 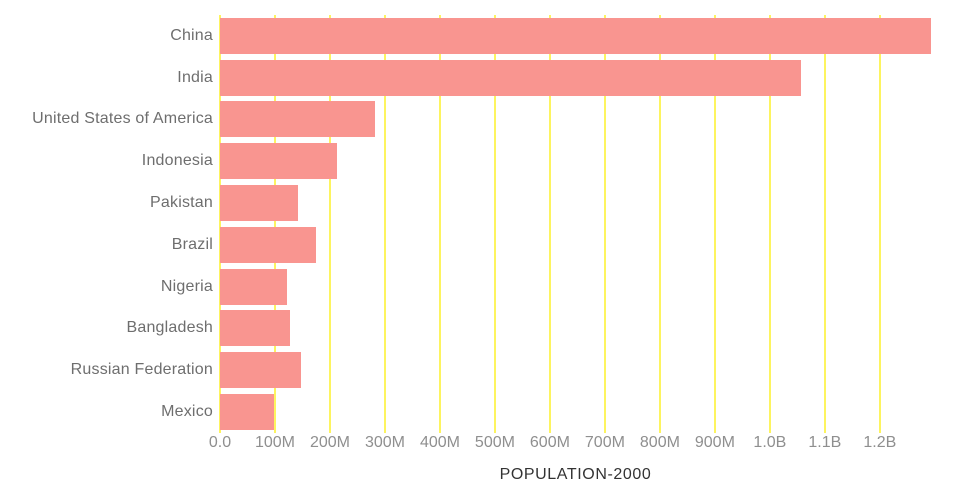 I want to click on x-axis-title: POPULATION-2000, so click(x=575, y=474).